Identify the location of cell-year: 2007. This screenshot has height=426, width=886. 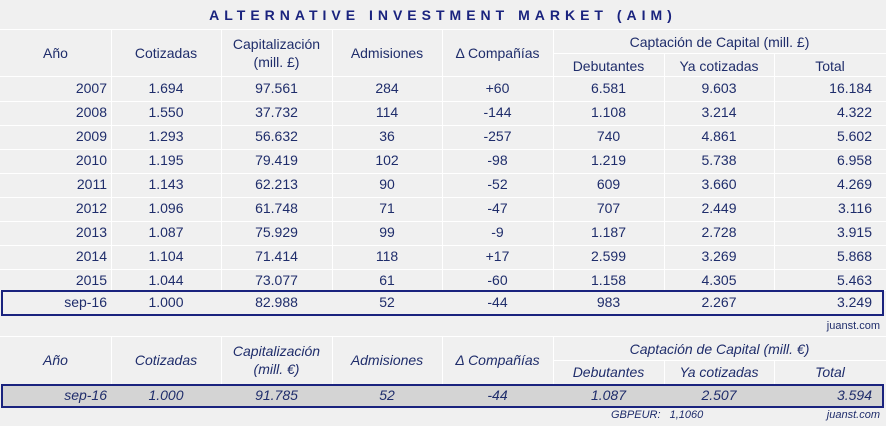
(91, 88).